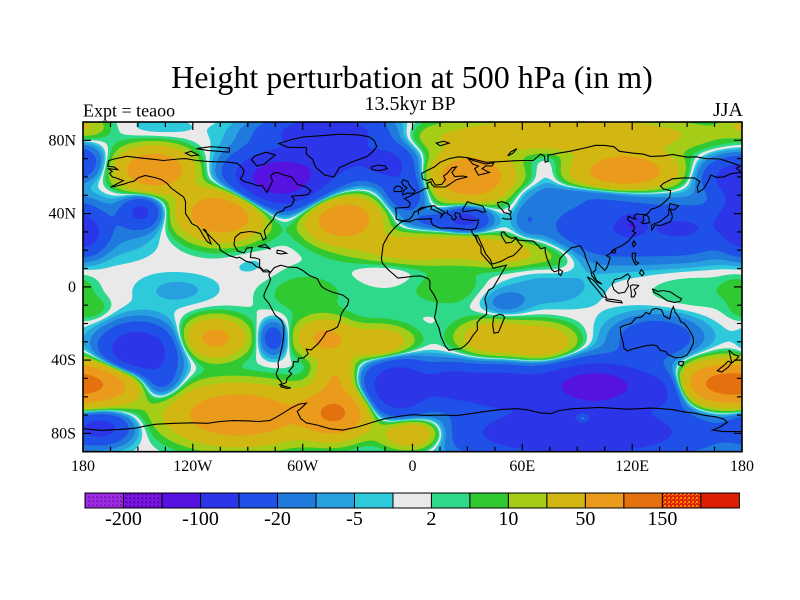  I want to click on svg-text: 50, so click(585, 519).